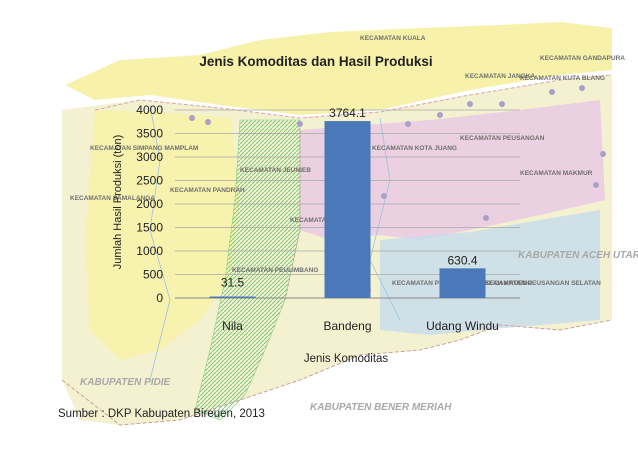 Image resolution: width=638 pixels, height=451 pixels. I want to click on x-tick-label: Udang Windu, so click(462, 326).